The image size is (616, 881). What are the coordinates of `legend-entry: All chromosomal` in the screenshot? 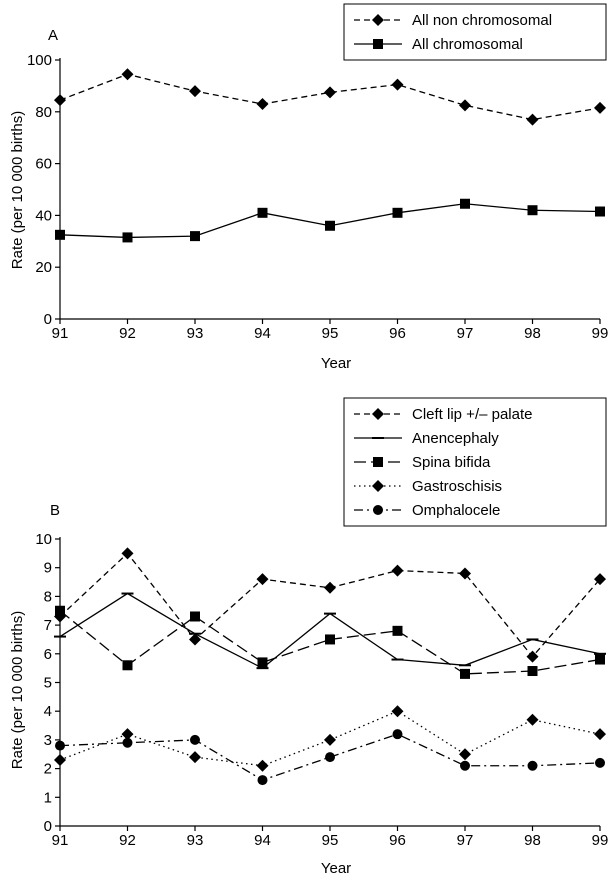 It's located at (467, 44).